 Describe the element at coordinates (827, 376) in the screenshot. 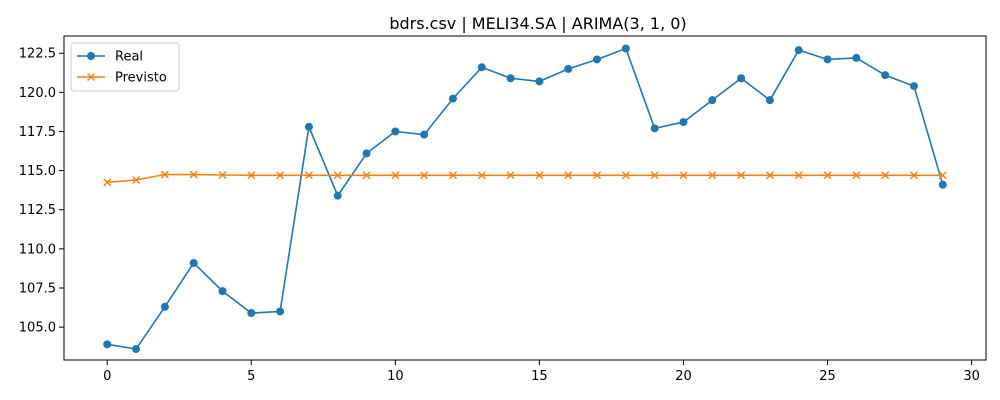

I see `x-tick-label: 25` at that location.